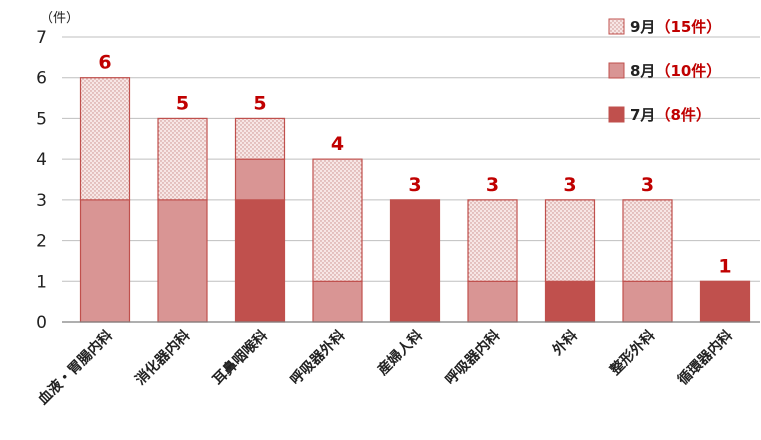 The height and width of the screenshot is (440, 761). What do you see at coordinates (337, 144) in the screenshot?
I see `total-label: 4` at bounding box center [337, 144].